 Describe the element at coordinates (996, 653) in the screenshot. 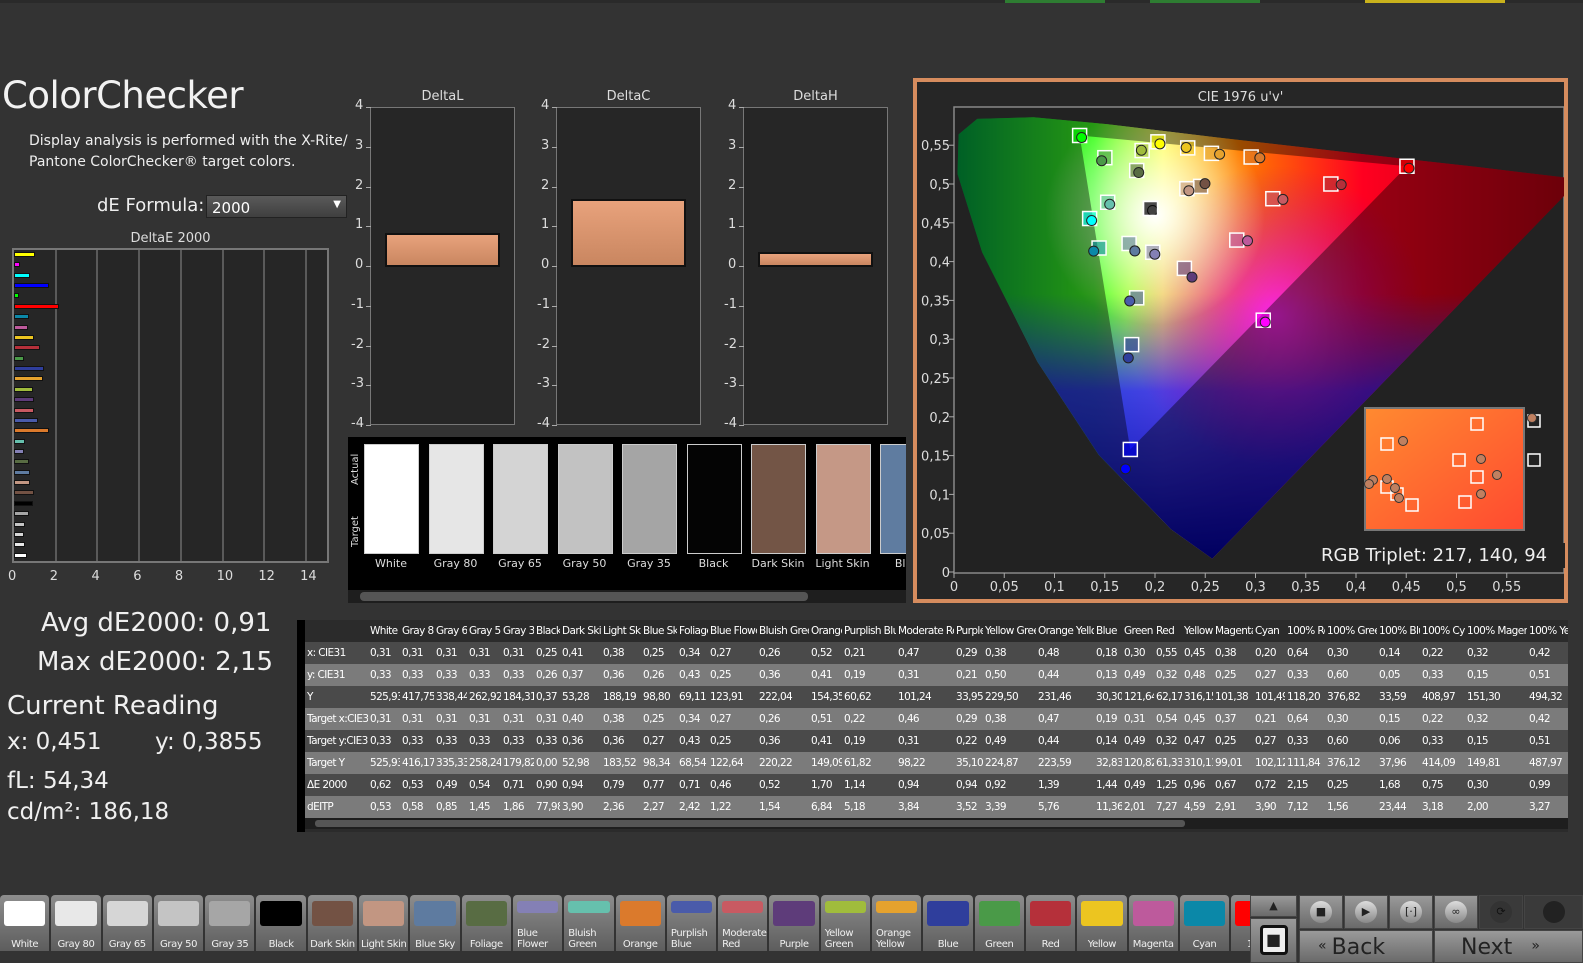

I see `table-cell: 0,38` at that location.